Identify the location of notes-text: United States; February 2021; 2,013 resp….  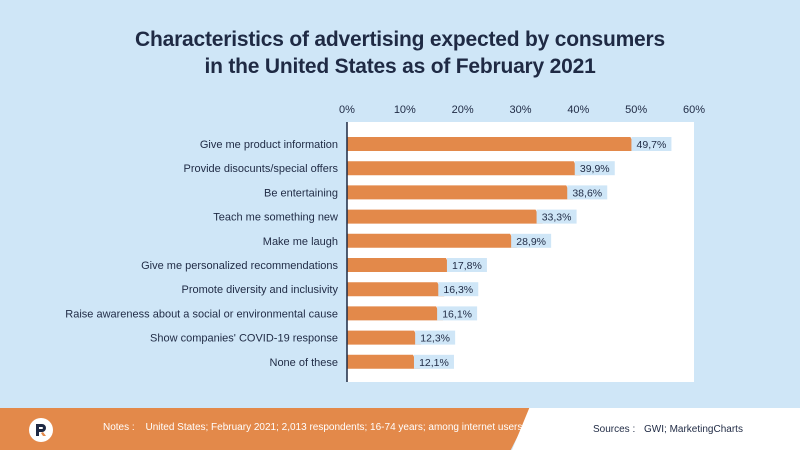
(334, 427).